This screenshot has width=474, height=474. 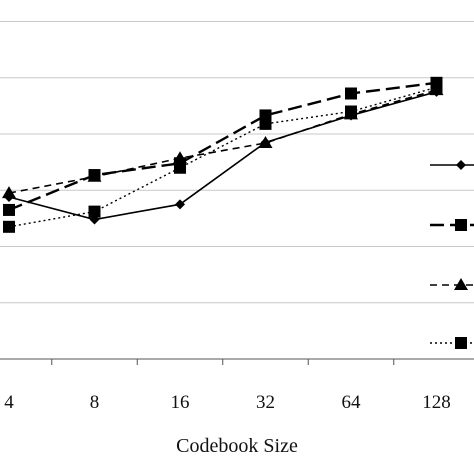 I want to click on x-tick-label: 4, so click(x=9, y=402).